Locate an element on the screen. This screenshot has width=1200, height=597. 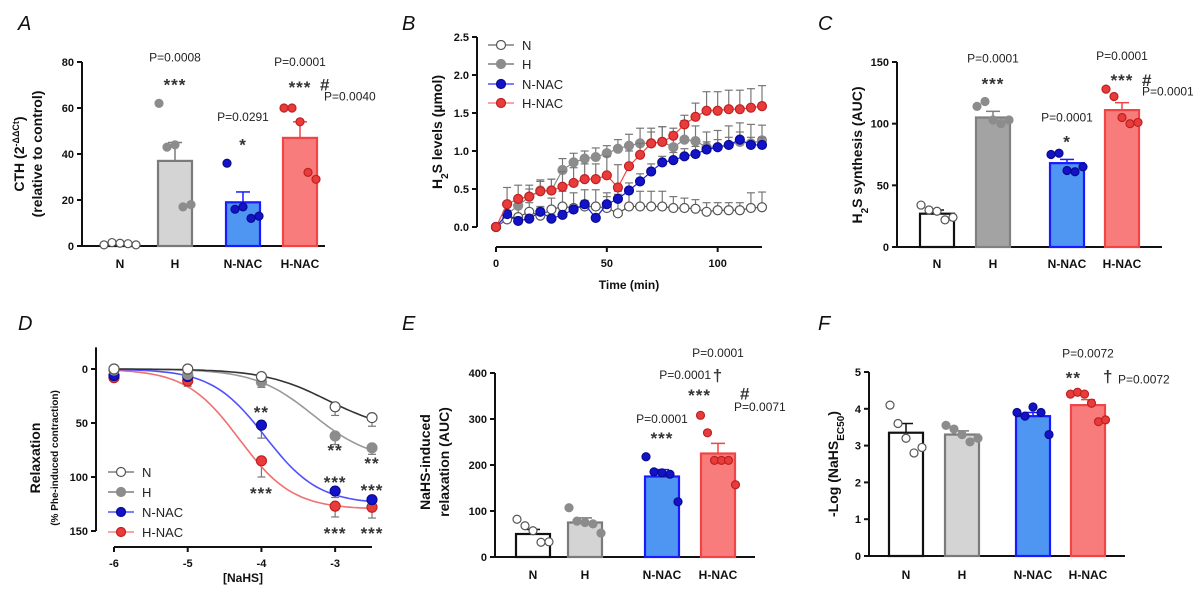
panel-letter-A: A is located at coordinates (24, 24).